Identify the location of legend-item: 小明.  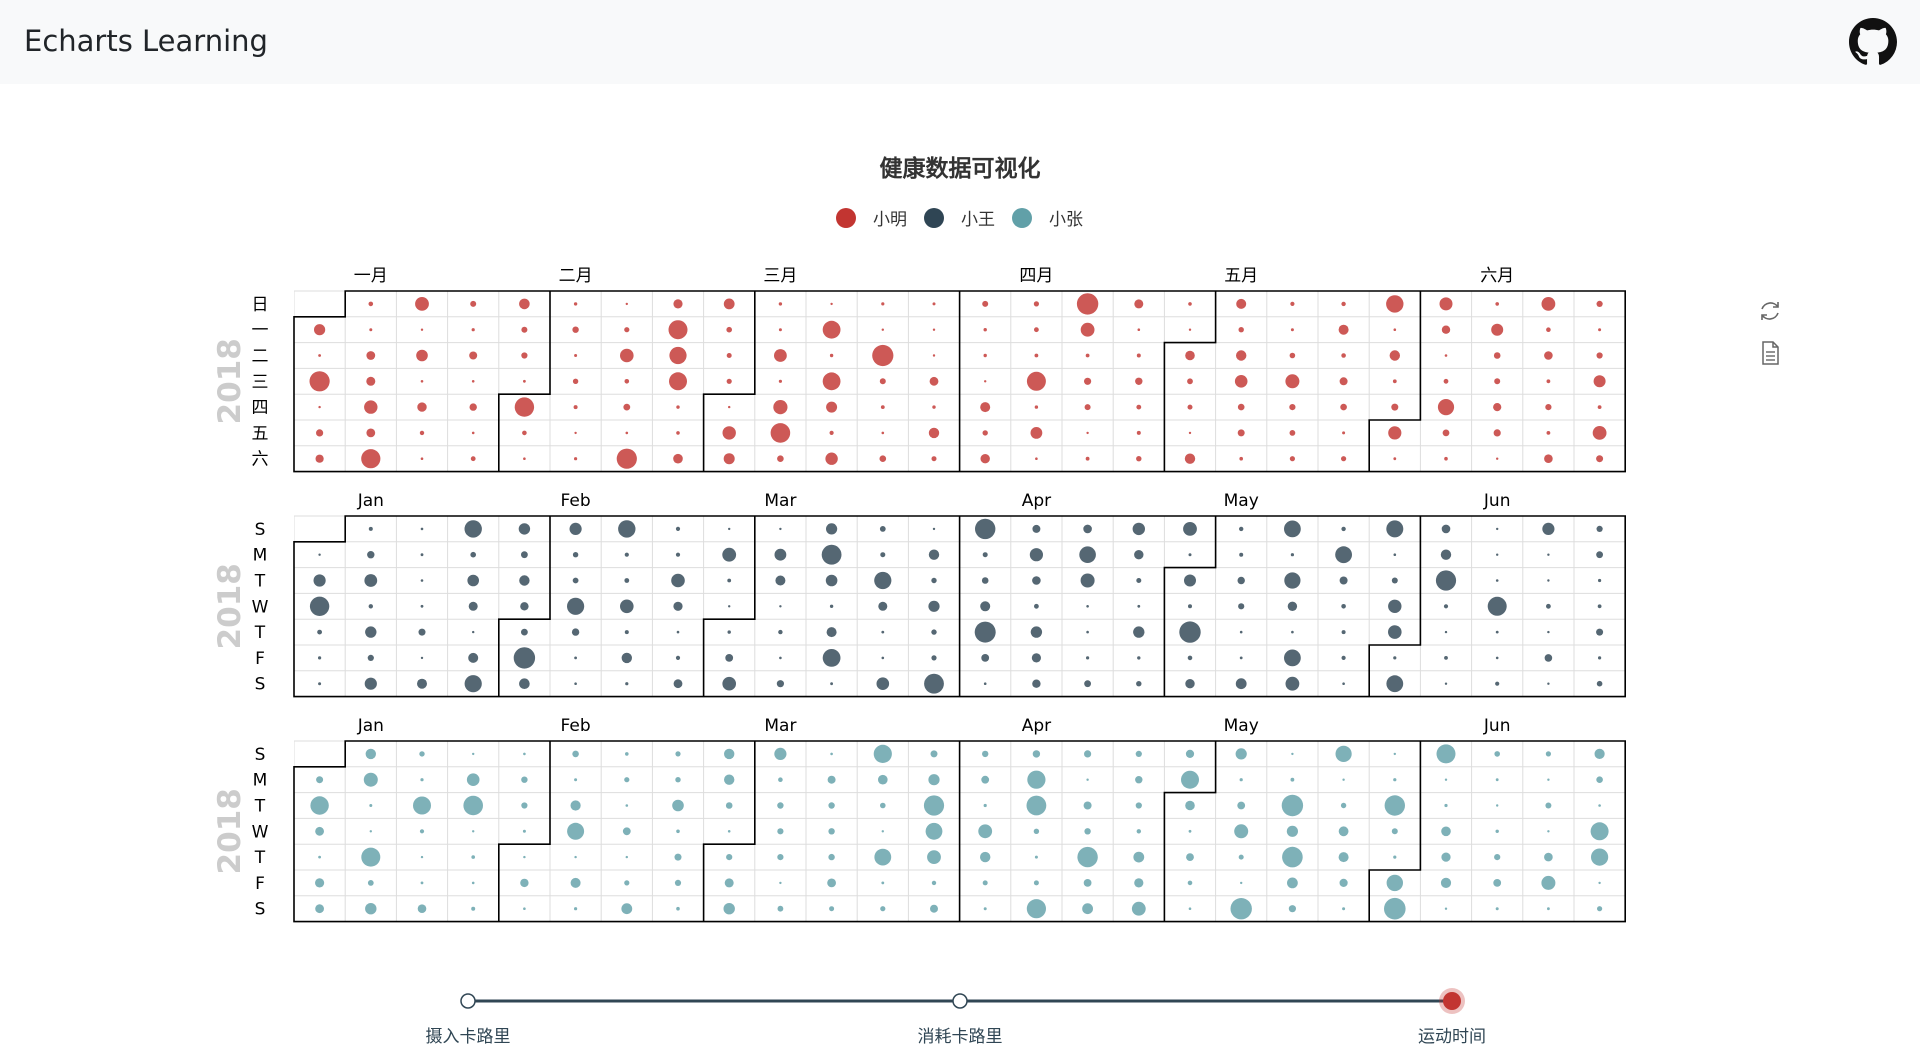
(871, 219).